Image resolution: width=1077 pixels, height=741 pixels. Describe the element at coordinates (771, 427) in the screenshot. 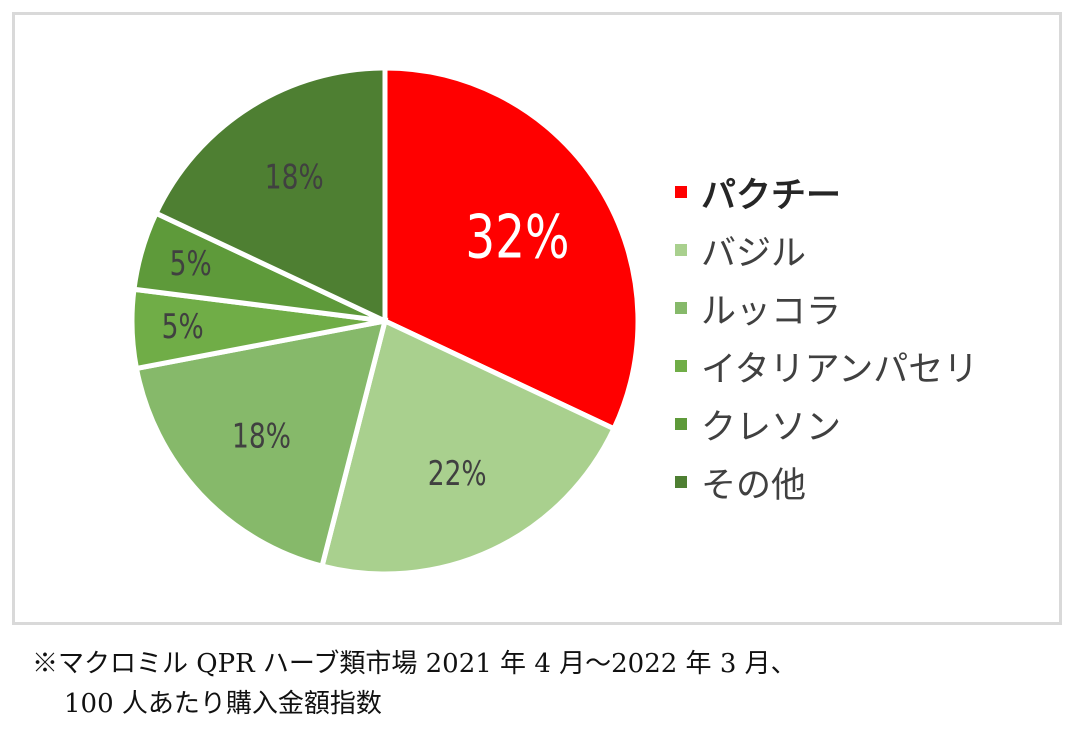

I see `legend-label: クレソン` at that location.